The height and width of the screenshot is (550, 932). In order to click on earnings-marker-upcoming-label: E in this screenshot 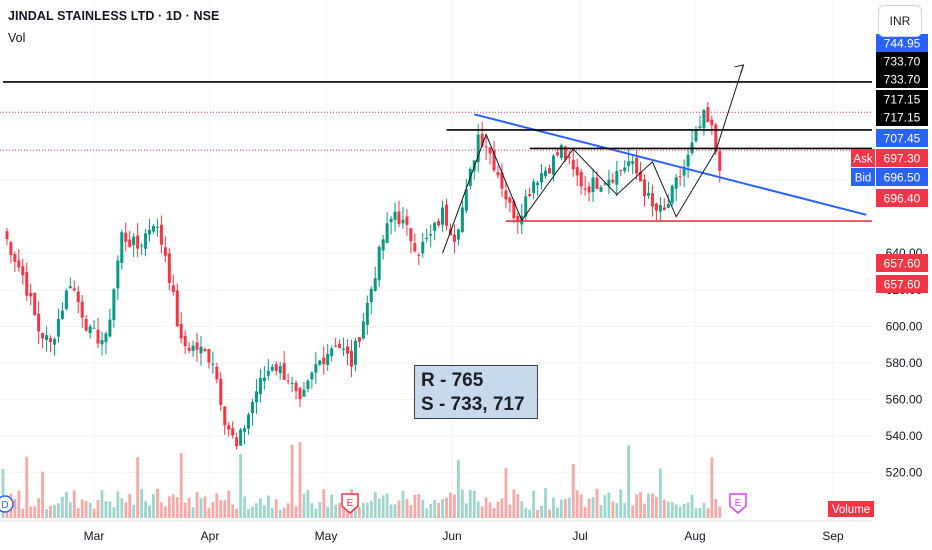, I will do `click(738, 503)`.